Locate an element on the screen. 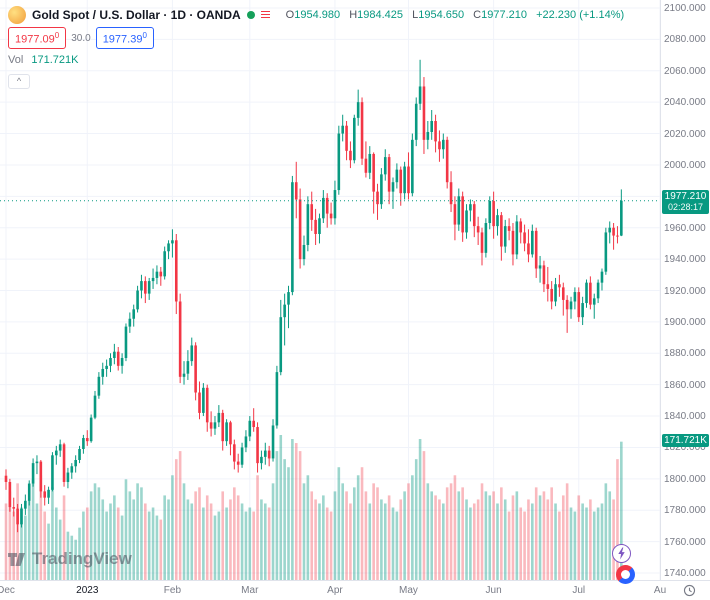  time-tick-label: Dec is located at coordinates (7, 590).